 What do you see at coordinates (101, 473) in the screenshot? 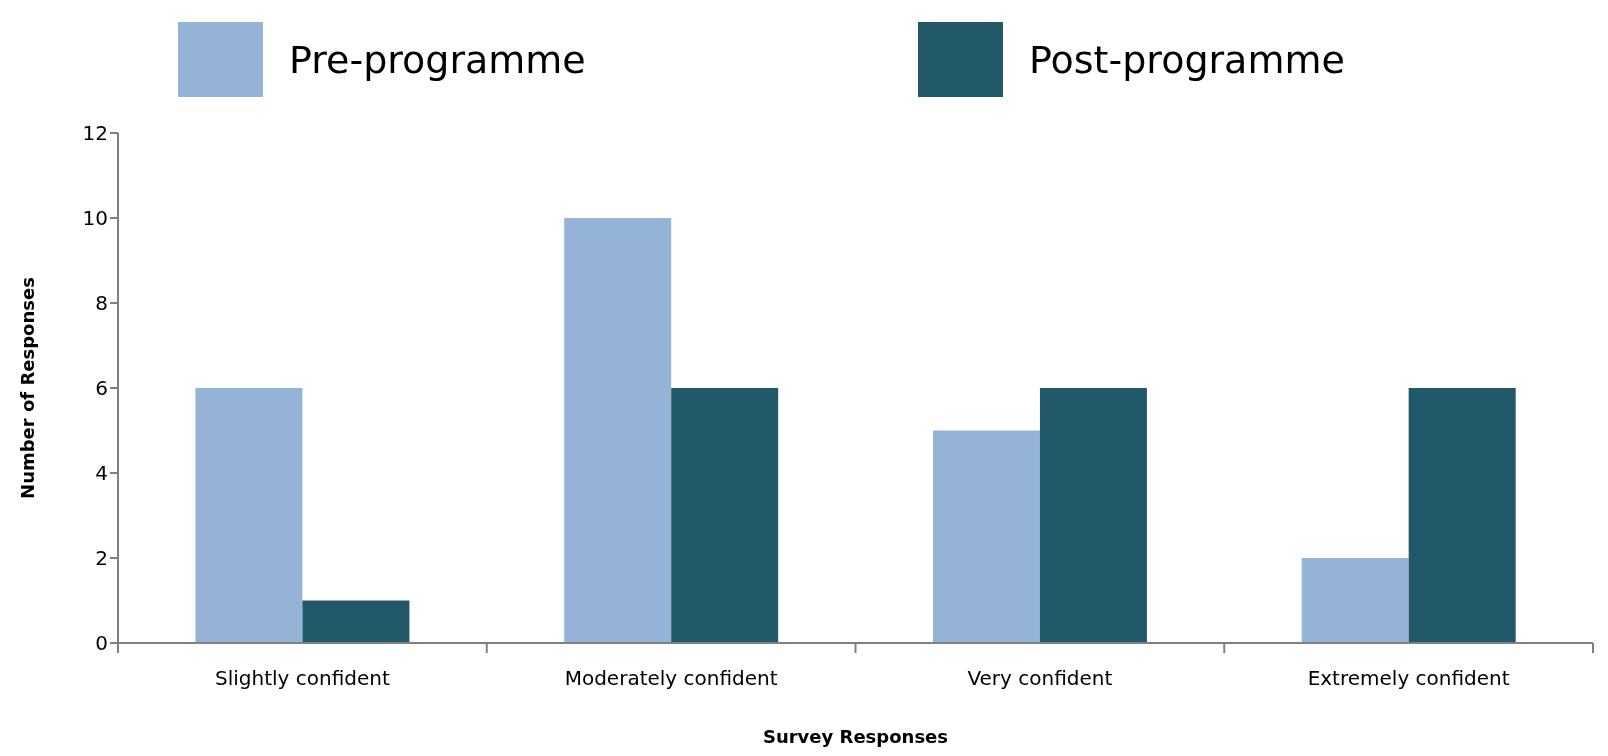
I see `y-tick-label: 4` at bounding box center [101, 473].